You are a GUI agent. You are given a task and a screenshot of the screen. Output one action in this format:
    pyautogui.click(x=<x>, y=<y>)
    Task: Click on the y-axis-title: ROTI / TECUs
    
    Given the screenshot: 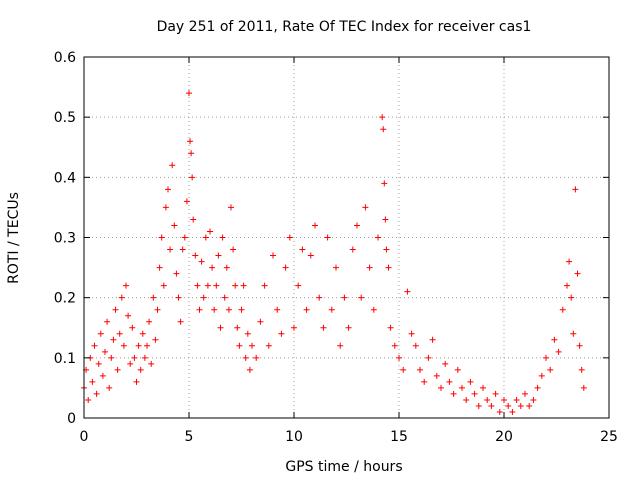 What is the action you would take?
    pyautogui.click(x=14, y=238)
    